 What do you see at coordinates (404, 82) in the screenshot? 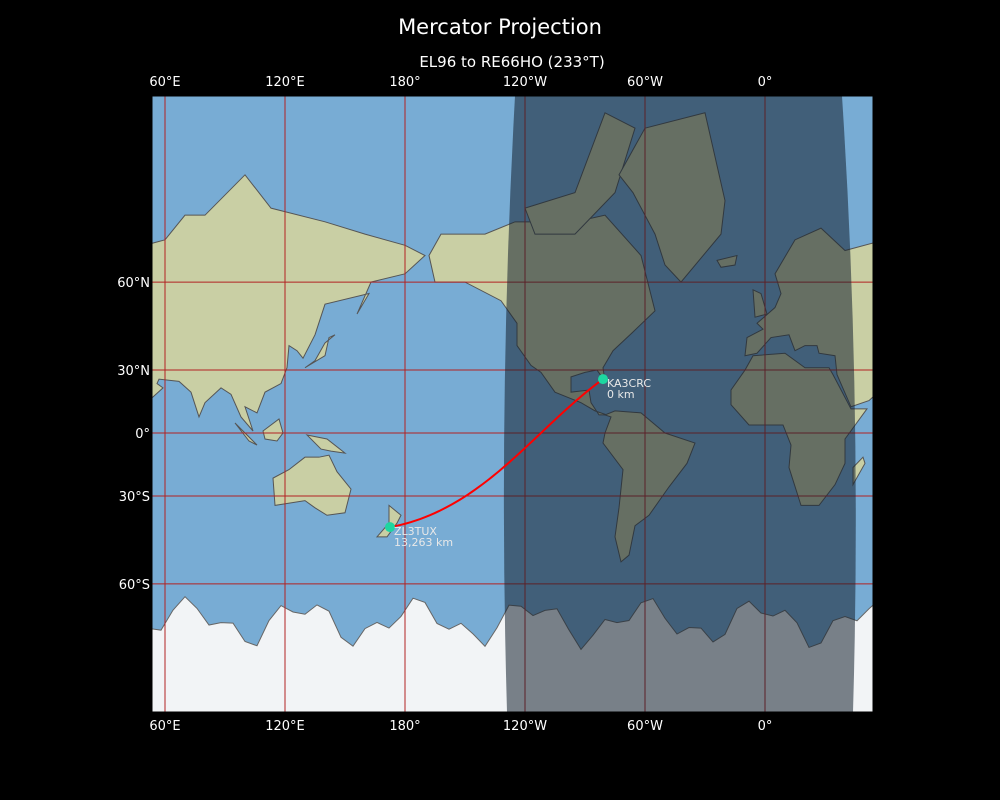
I see `lon-label-top: 180°` at bounding box center [404, 82].